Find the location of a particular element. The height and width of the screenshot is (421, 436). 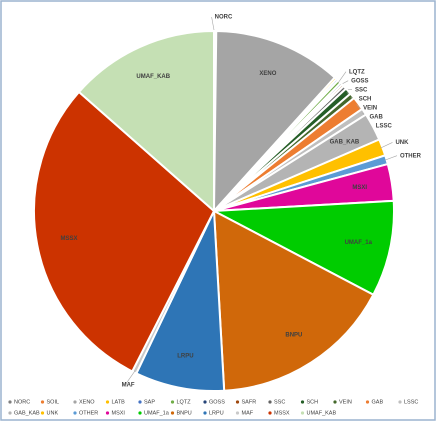

slice-label: XENO is located at coordinates (267, 74).